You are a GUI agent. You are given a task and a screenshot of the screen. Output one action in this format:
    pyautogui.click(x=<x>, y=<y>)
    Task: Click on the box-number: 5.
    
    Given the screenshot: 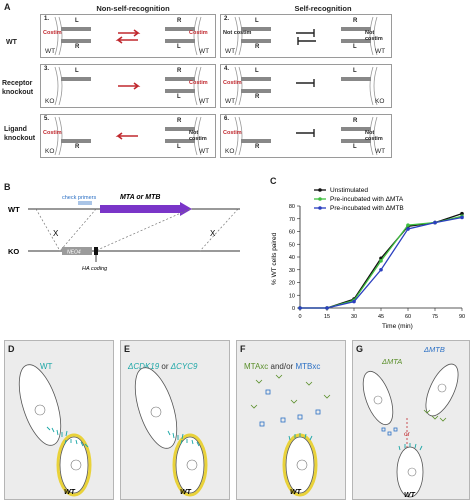 What is the action you would take?
    pyautogui.click(x=47, y=119)
    